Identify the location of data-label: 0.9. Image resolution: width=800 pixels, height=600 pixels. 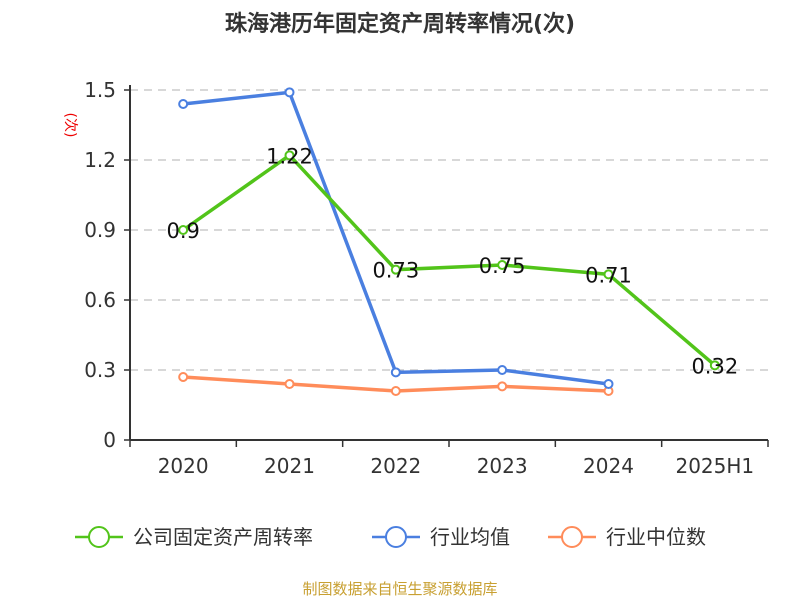
(182, 231).